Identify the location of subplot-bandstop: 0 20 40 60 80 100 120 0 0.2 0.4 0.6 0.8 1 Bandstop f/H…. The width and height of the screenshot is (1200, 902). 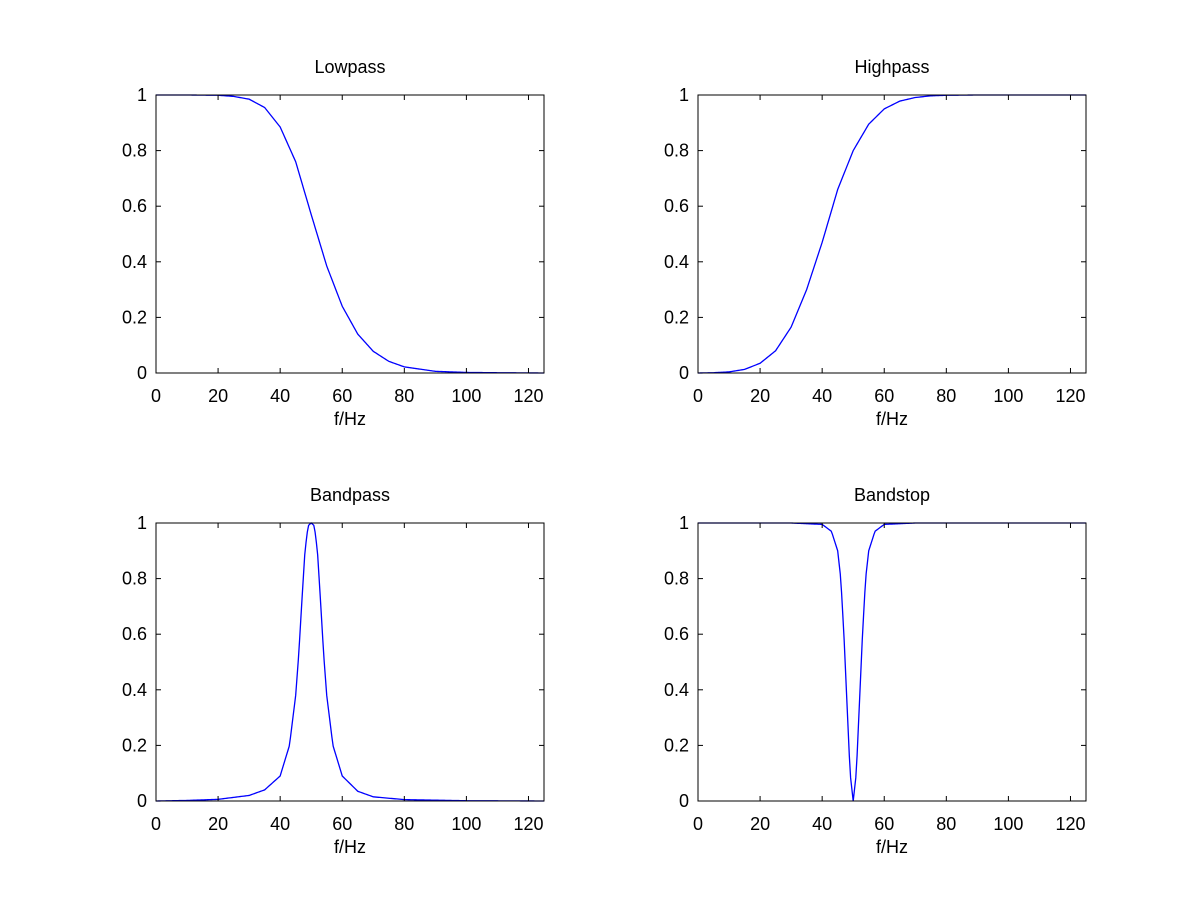
(875, 671).